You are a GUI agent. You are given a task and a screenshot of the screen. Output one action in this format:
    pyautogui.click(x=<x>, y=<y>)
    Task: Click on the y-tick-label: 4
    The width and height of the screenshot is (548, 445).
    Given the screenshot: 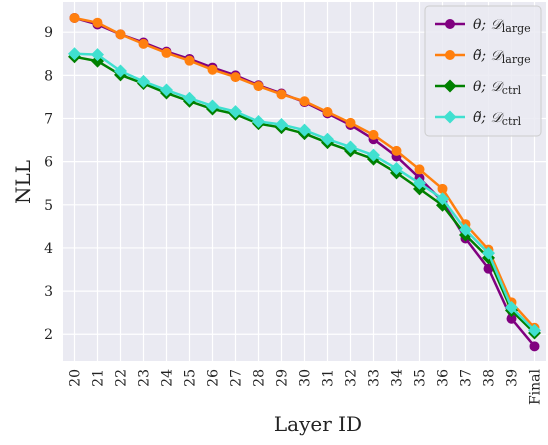 What is the action you would take?
    pyautogui.click(x=48, y=249)
    